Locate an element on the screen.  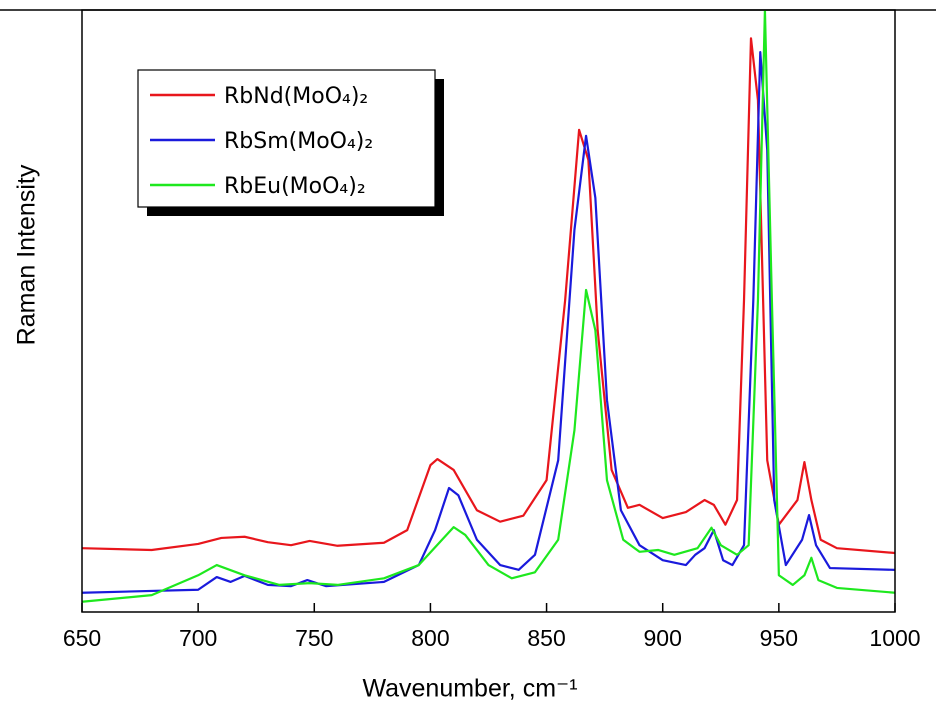
x-tick-label: 650 is located at coordinates (82, 638).